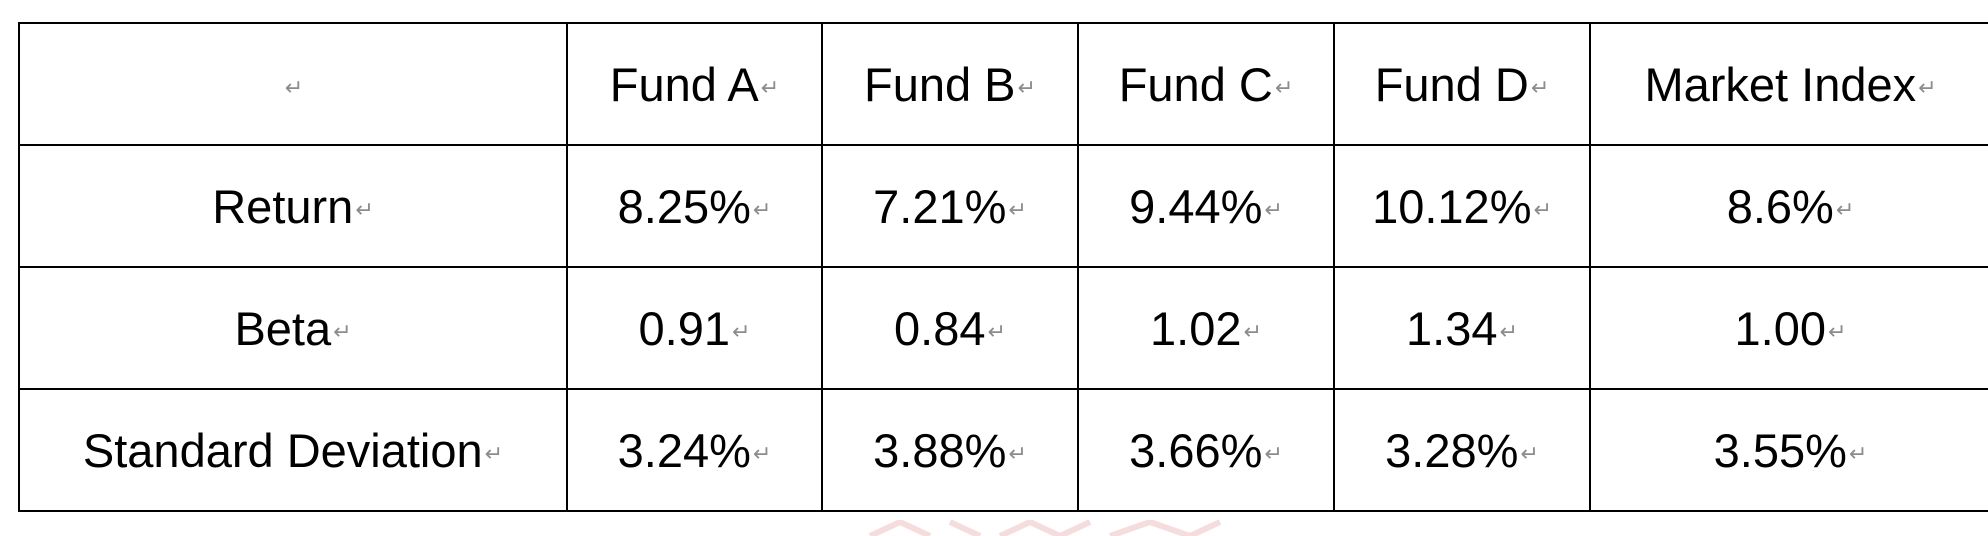  What do you see at coordinates (293, 206) in the screenshot?
I see `row-label-return: Return↵` at bounding box center [293, 206].